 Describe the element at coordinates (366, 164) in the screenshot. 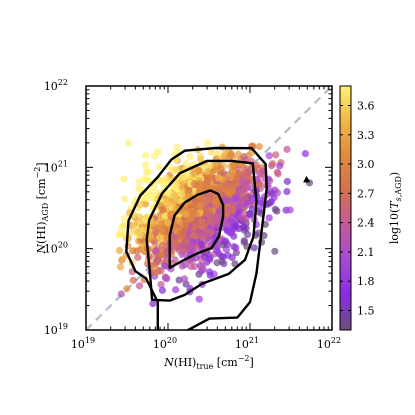

I see `colorbar-tick-label: 3.0` at that location.